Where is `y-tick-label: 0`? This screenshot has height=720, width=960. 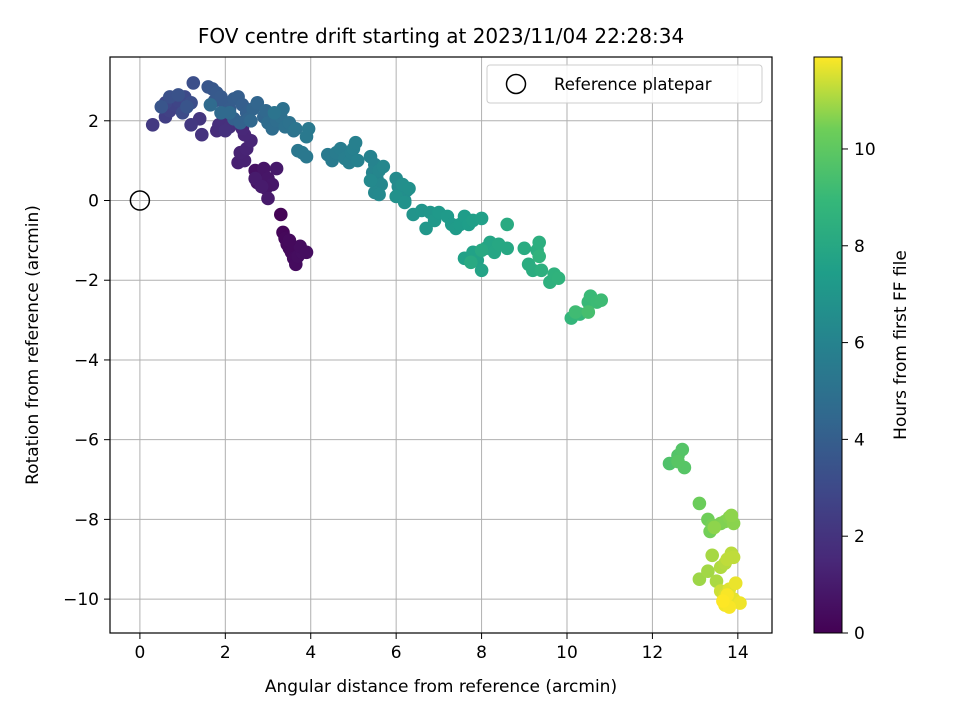
y-tick-label: 0 is located at coordinates (93, 202).